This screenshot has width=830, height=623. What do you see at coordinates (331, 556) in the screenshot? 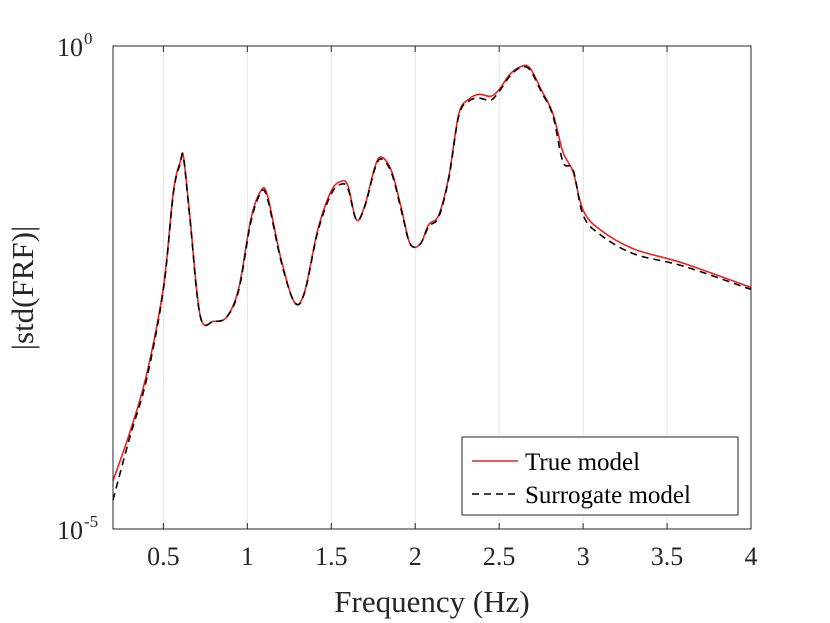
I see `x-tick-label-2: 1.5` at bounding box center [331, 556].